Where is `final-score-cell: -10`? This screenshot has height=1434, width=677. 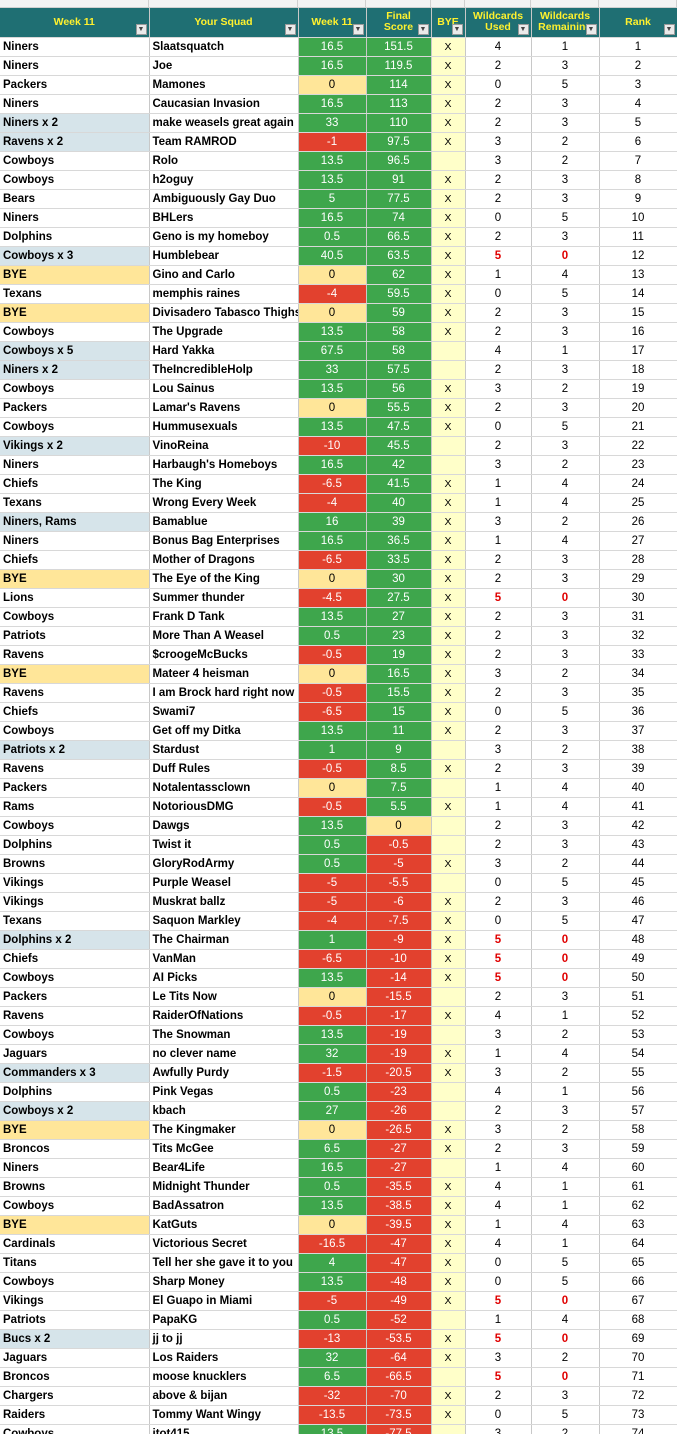
final-score-cell: -10 is located at coordinates (399, 959).